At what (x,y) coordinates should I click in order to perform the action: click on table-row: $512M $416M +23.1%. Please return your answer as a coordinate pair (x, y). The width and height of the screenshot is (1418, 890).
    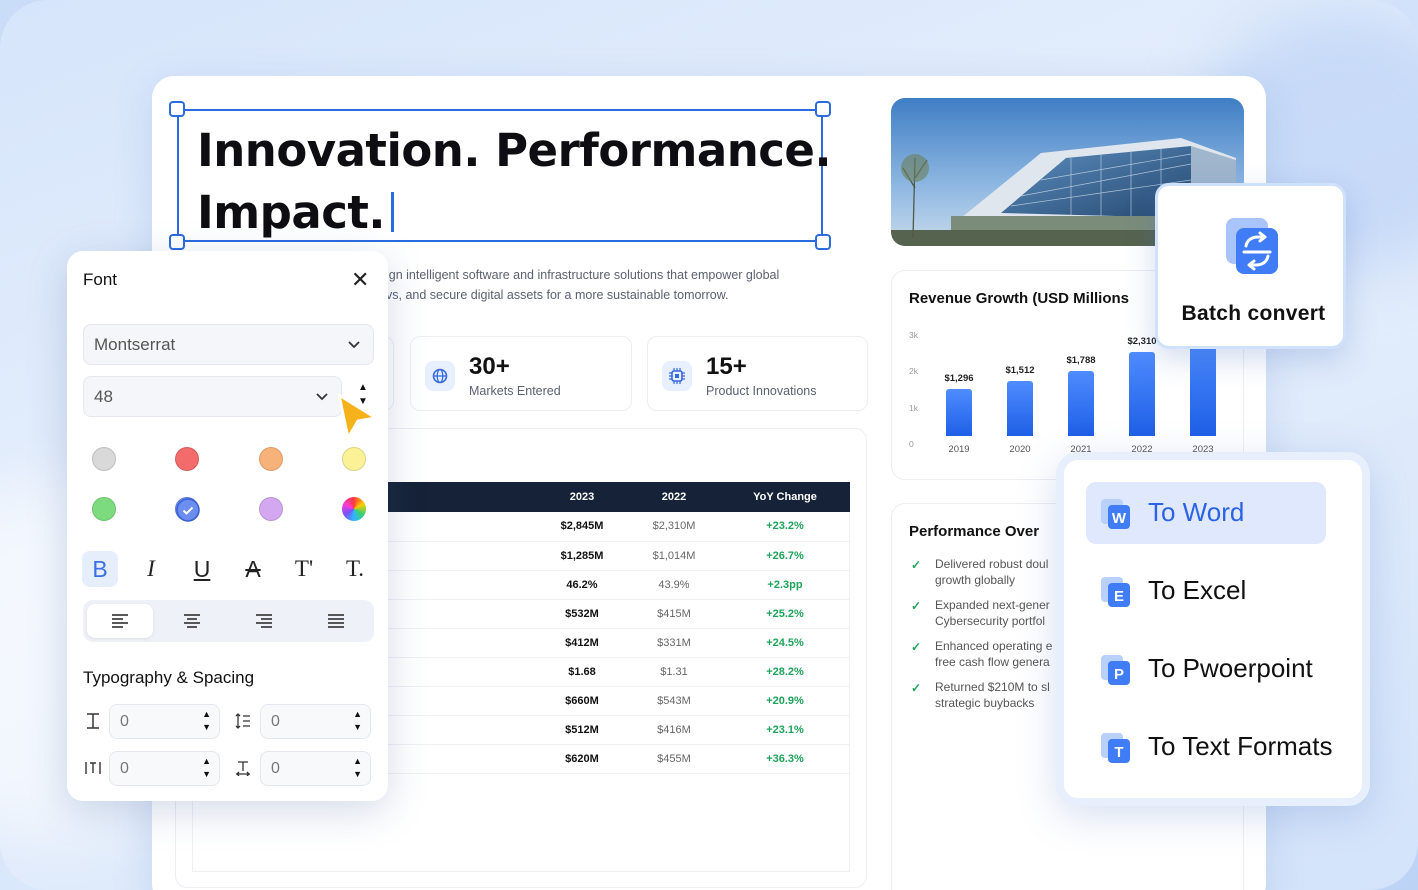
    Looking at the image, I should click on (618, 730).